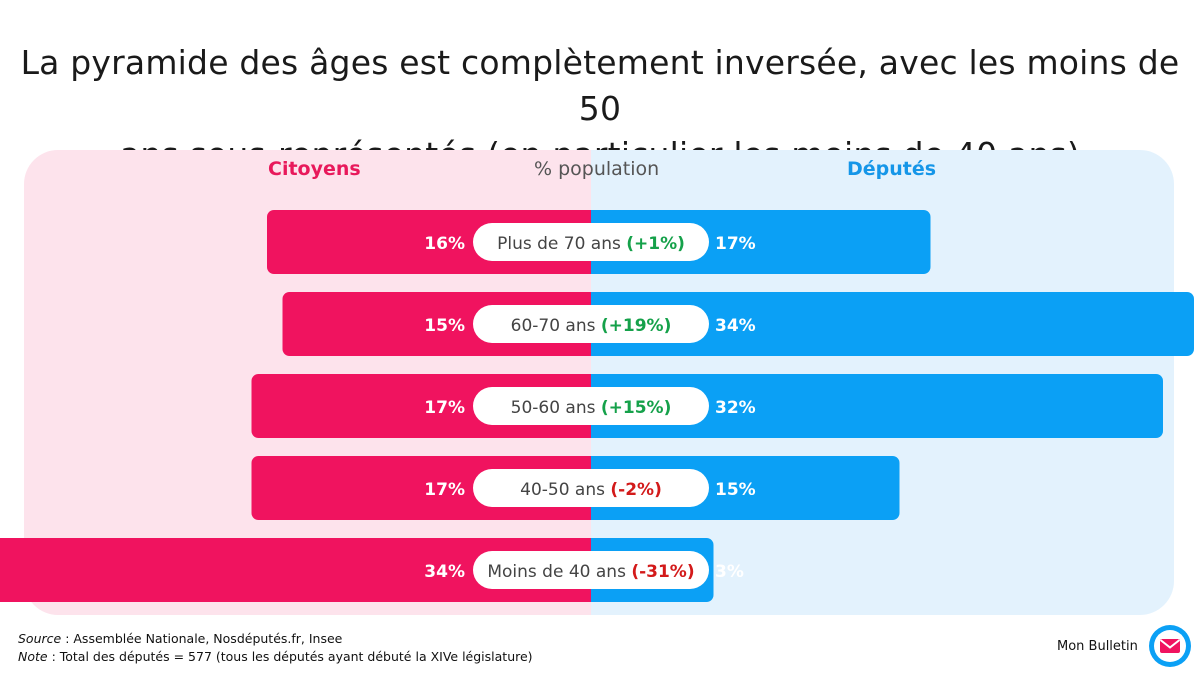 The image size is (1200, 675). What do you see at coordinates (556, 408) in the screenshot?
I see `category-name: 50-60 ans` at bounding box center [556, 408].